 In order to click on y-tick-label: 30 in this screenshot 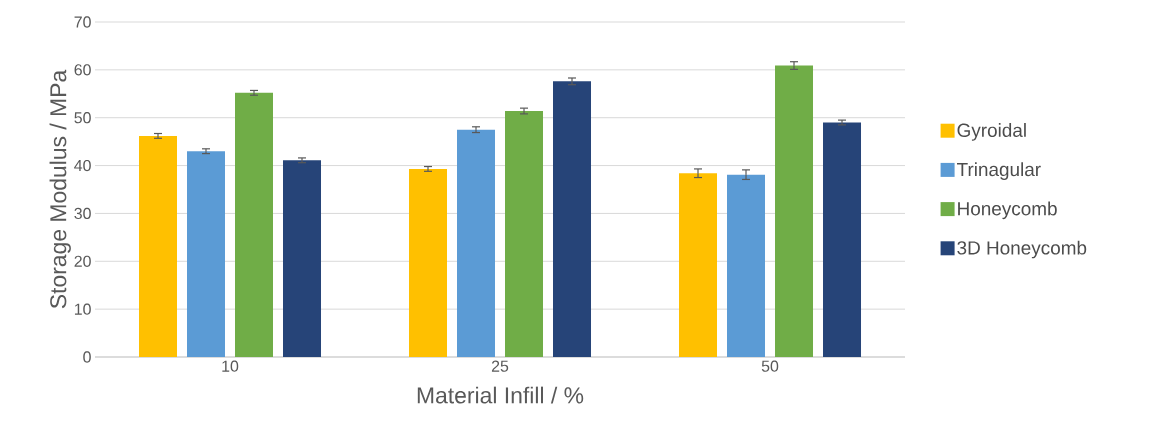, I will do `click(82, 213)`.